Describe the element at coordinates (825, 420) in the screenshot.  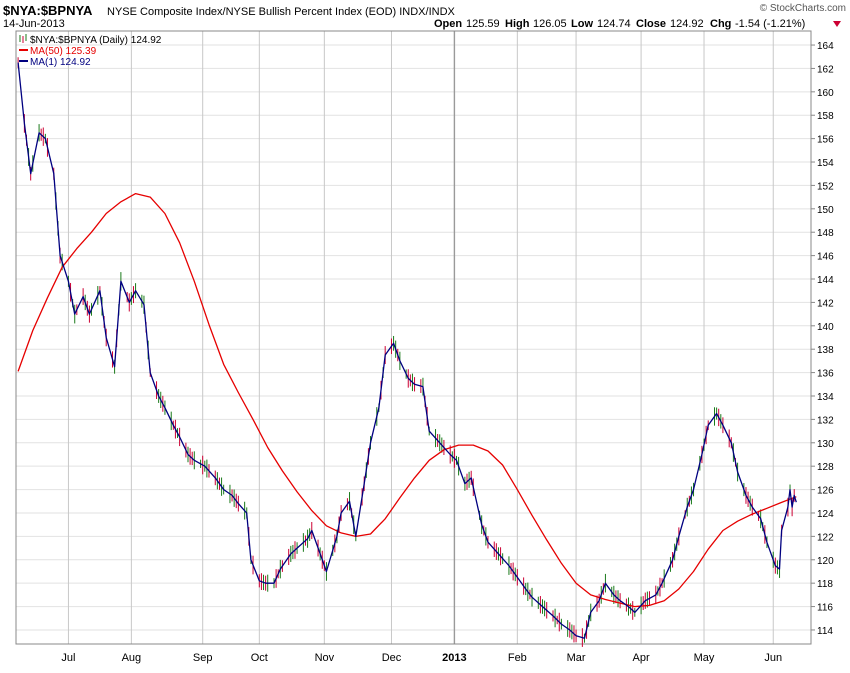
I see `y-tick-label: 132` at that location.